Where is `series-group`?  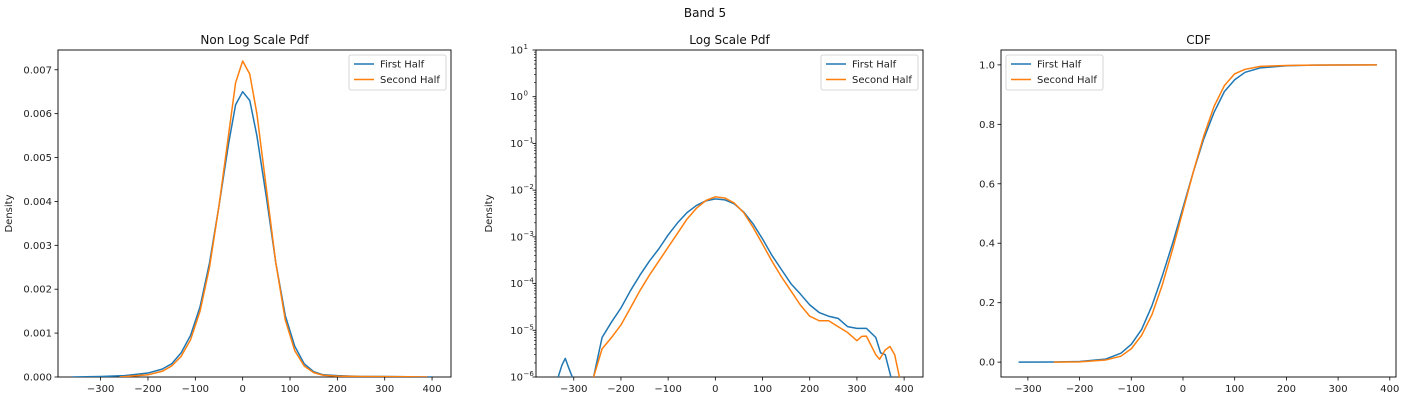 series-group is located at coordinates (729, 286).